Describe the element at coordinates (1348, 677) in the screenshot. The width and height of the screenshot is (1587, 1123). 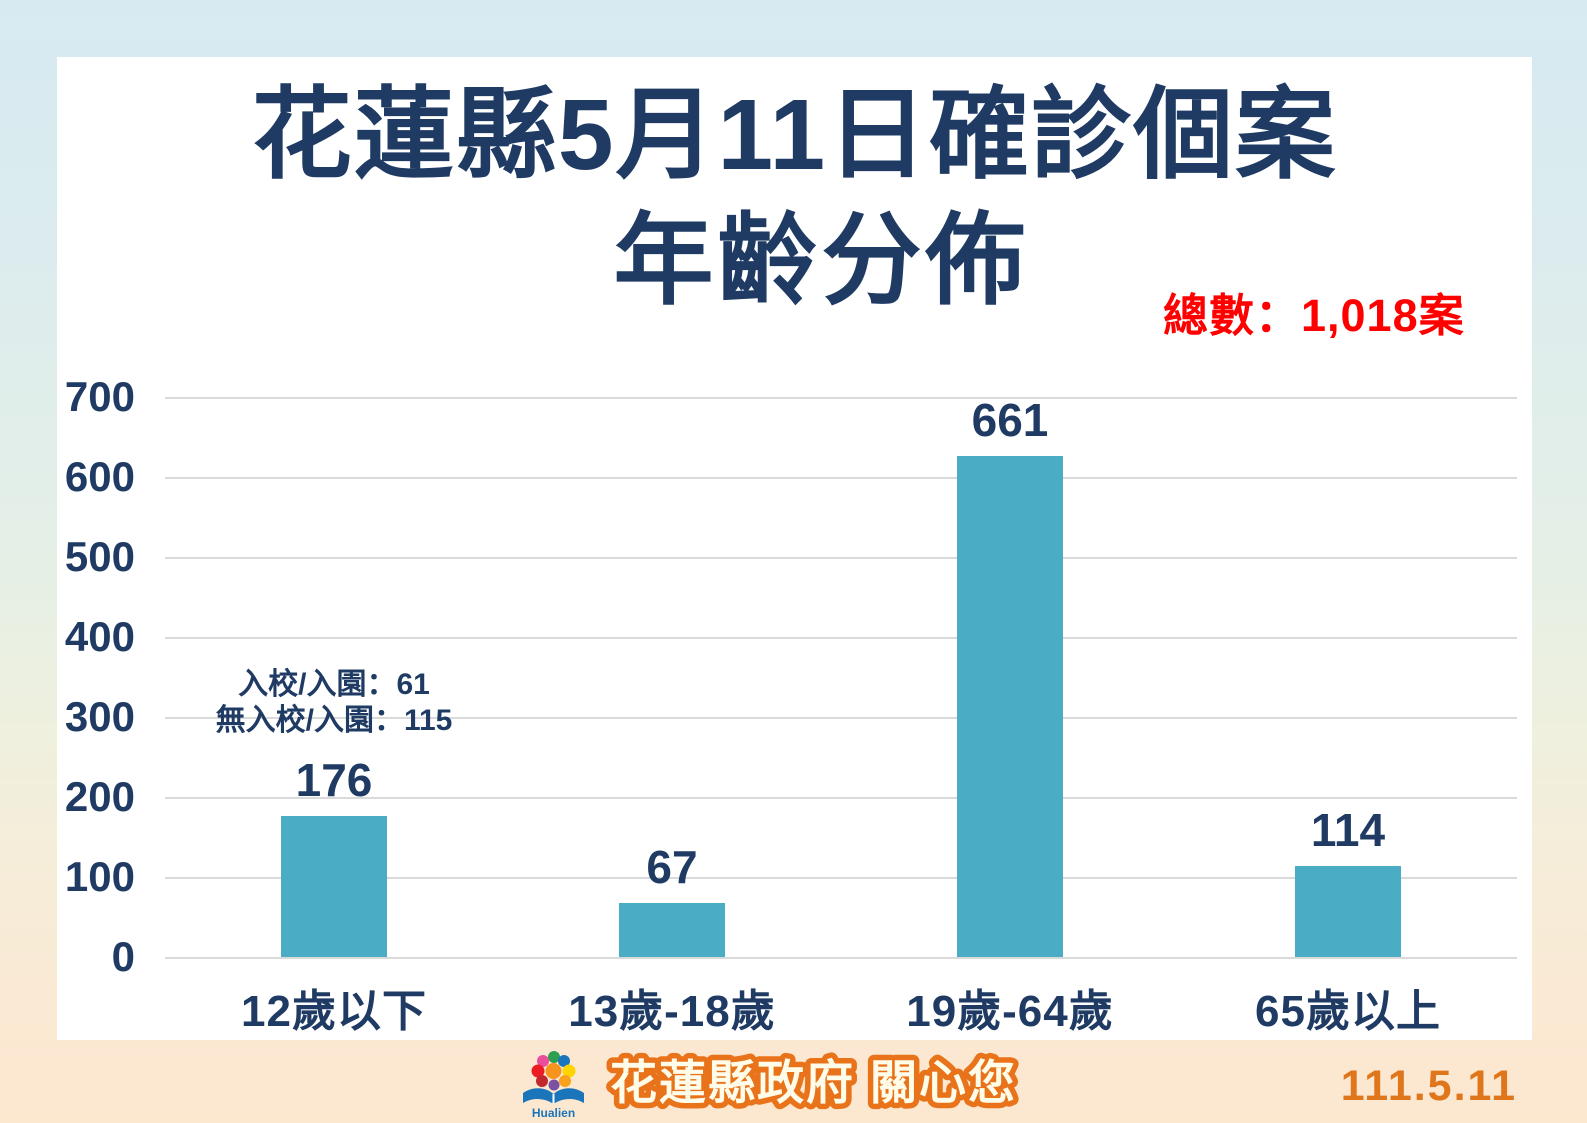
I see `bar-slot: 114` at that location.